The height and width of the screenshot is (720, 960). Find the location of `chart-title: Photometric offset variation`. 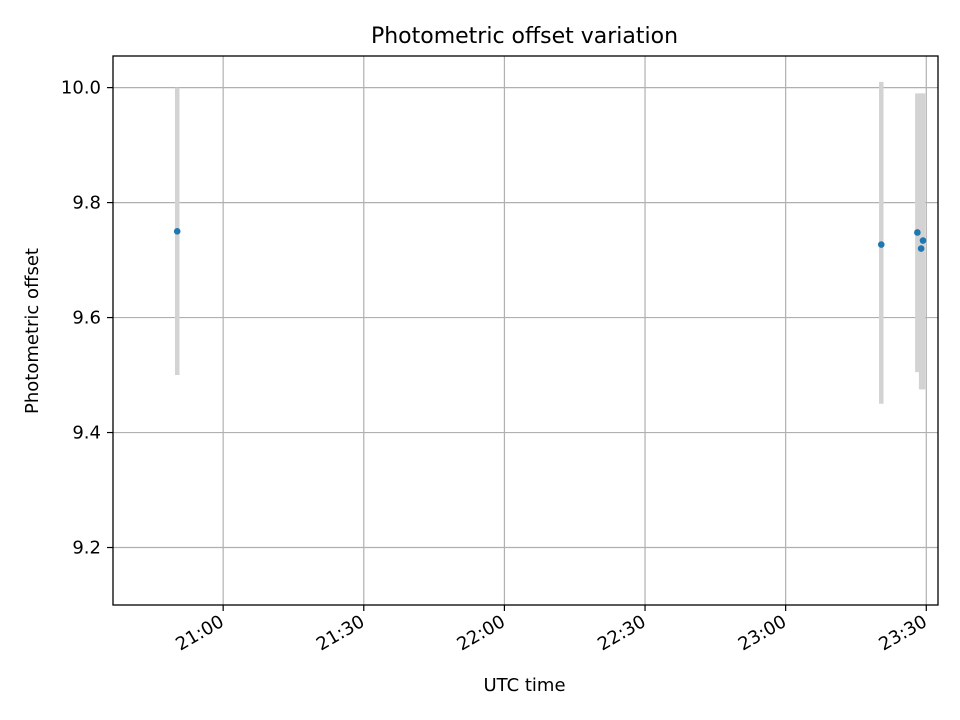

chart-title: Photometric offset variation is located at coordinates (524, 36).